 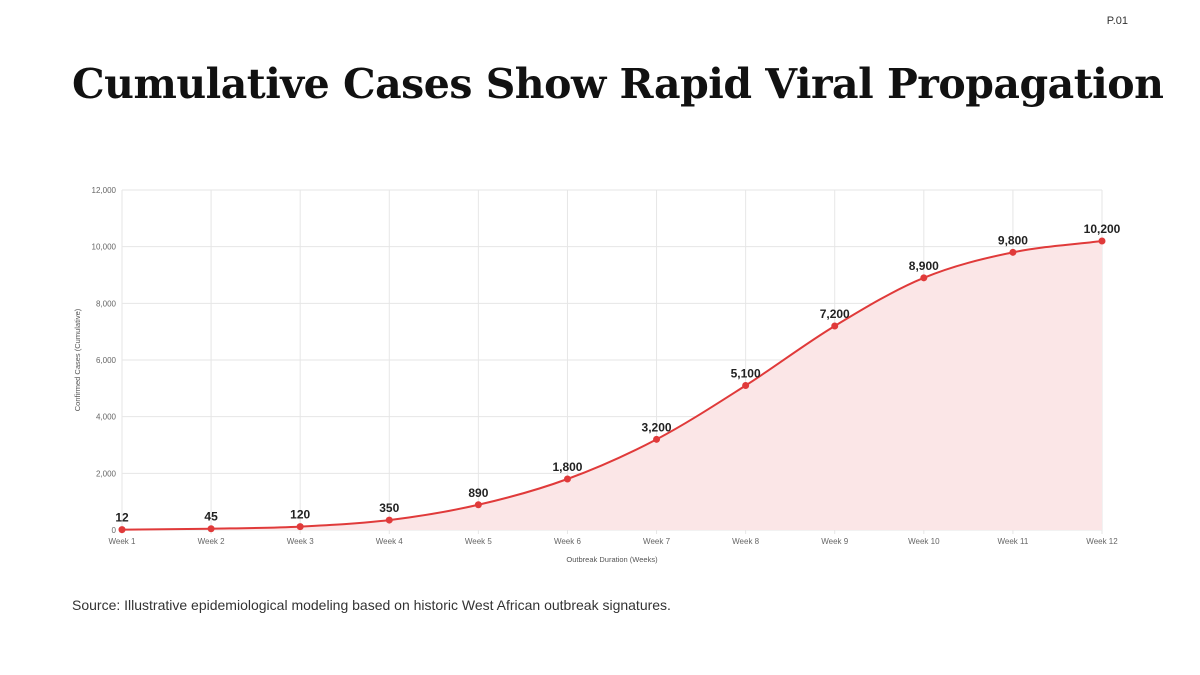 I want to click on y-tick-label: 2,000, so click(x=106, y=473).